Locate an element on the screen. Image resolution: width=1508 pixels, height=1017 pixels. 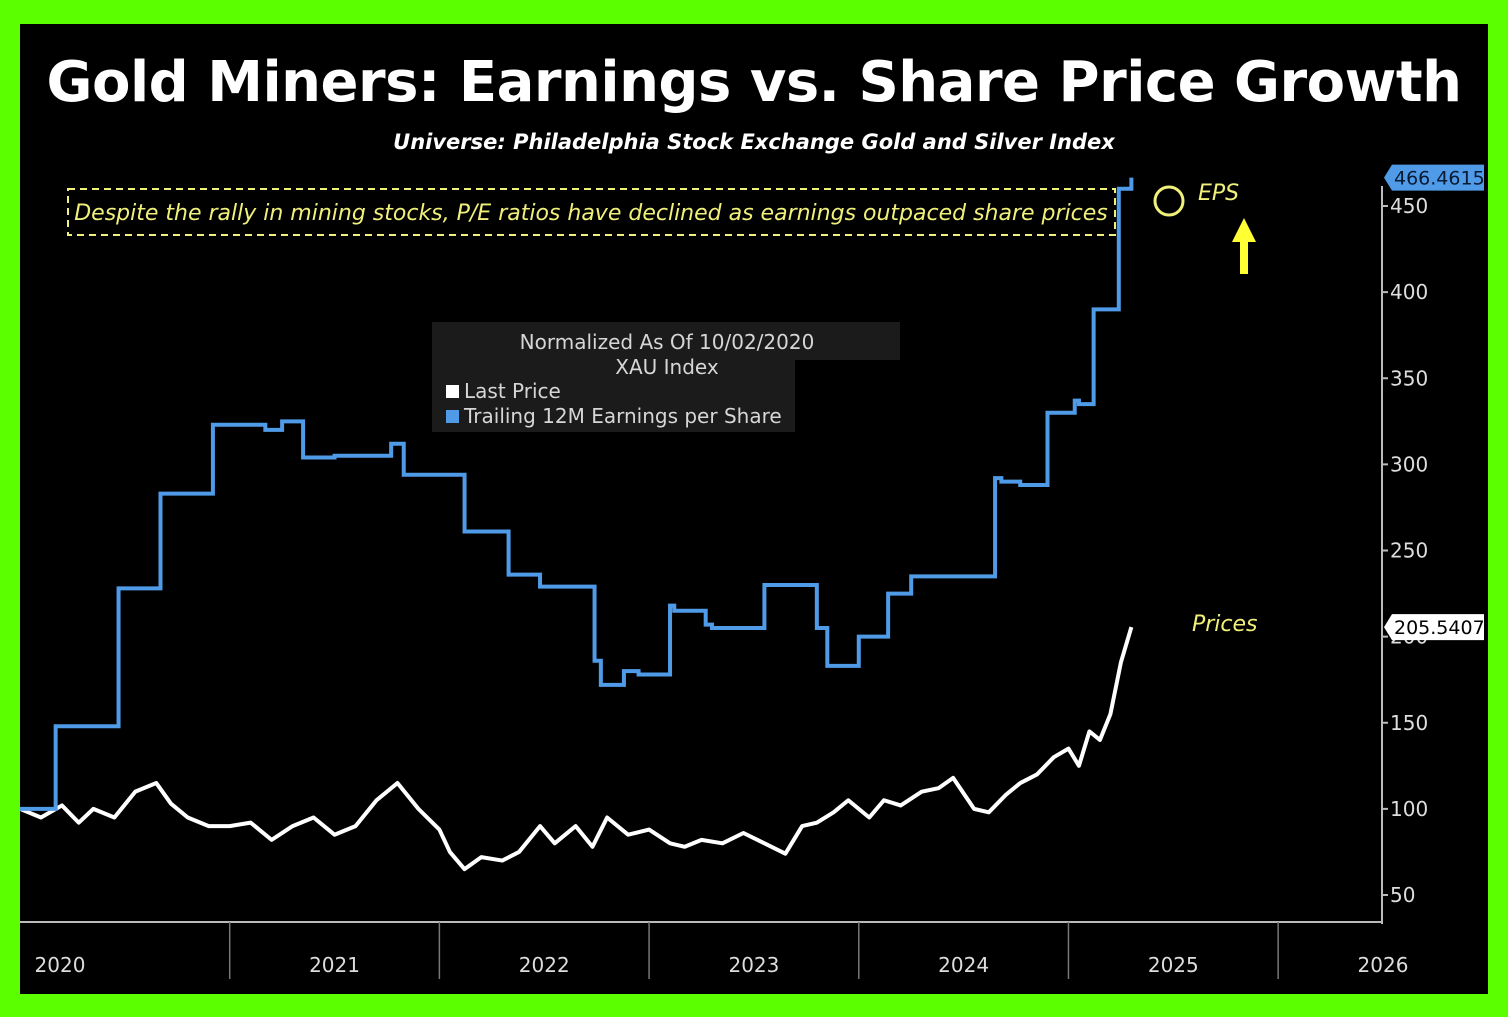
y-tick-label: 450 is located at coordinates (1409, 206).